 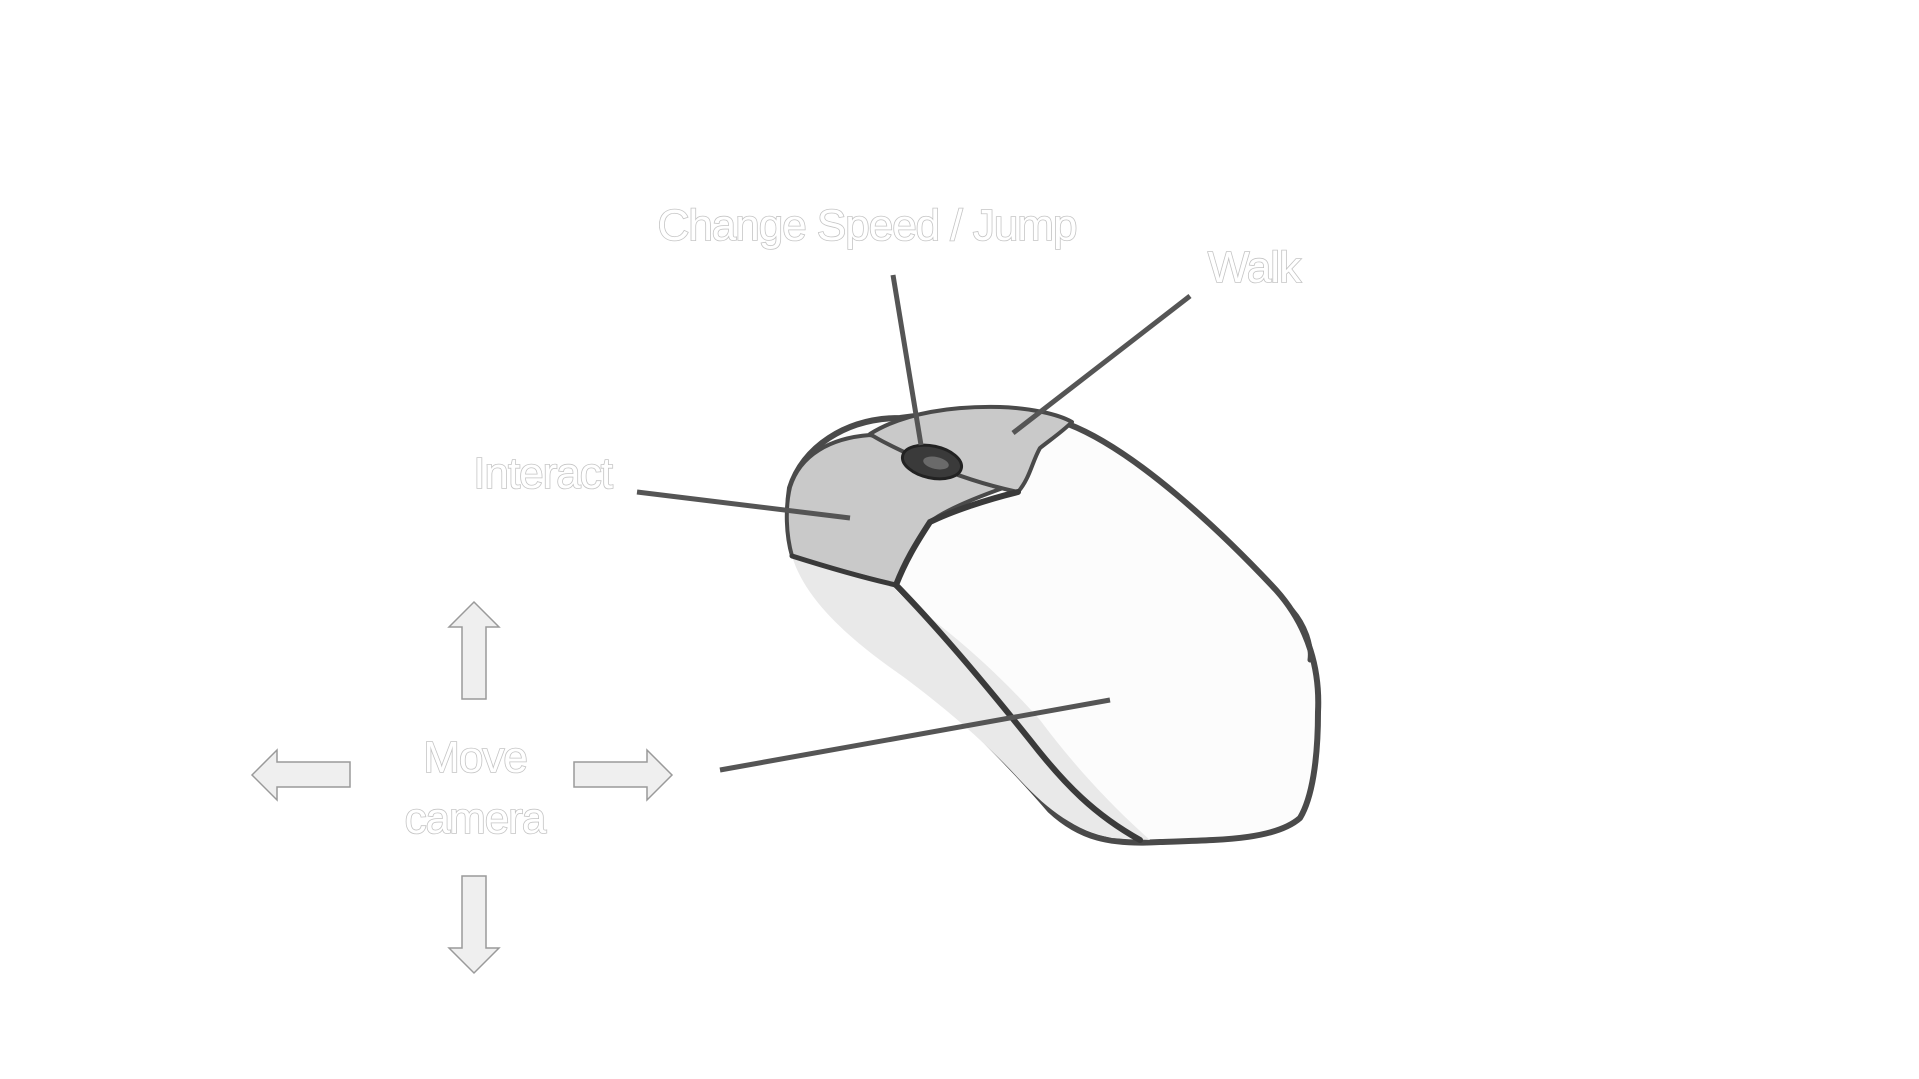 I want to click on leader-line-interact, so click(x=743, y=505).